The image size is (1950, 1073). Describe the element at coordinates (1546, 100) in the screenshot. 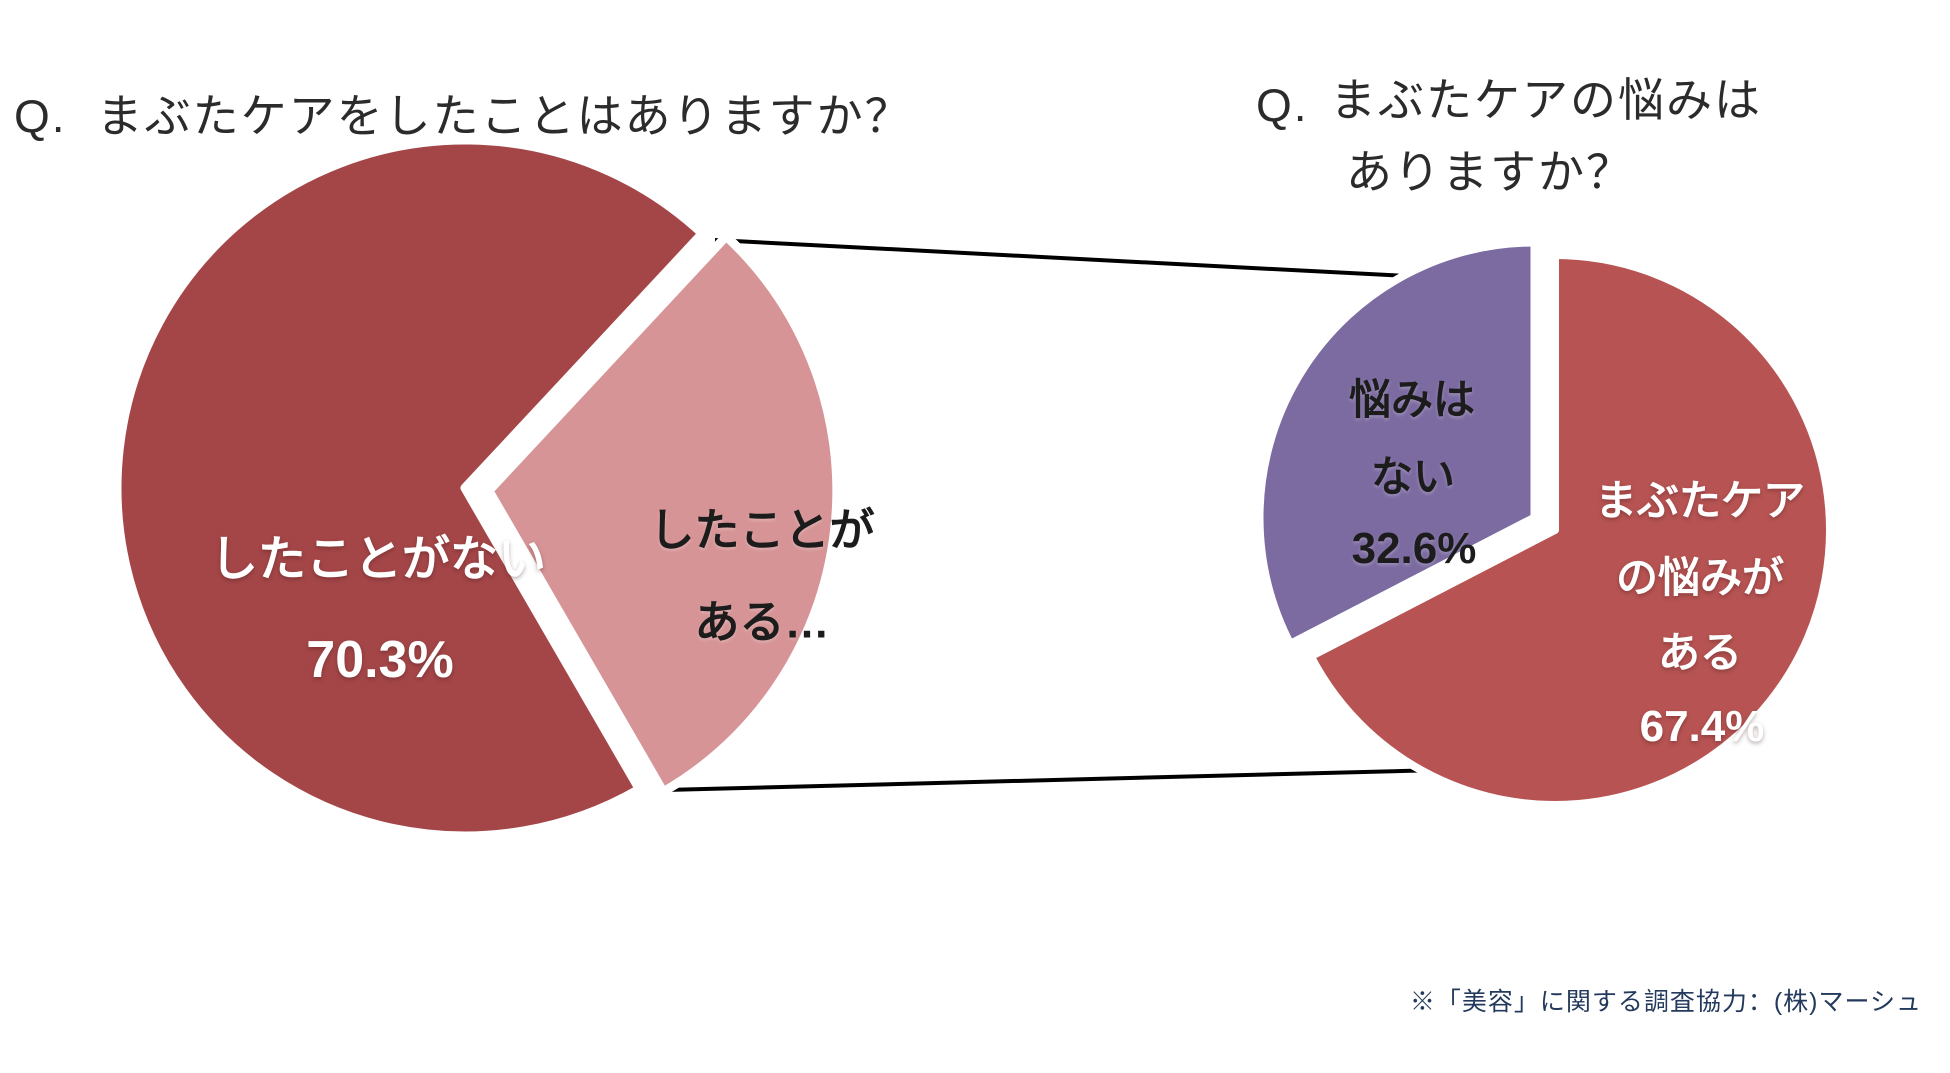

I see `right-title-line1: まぶたケアの悩みは` at that location.